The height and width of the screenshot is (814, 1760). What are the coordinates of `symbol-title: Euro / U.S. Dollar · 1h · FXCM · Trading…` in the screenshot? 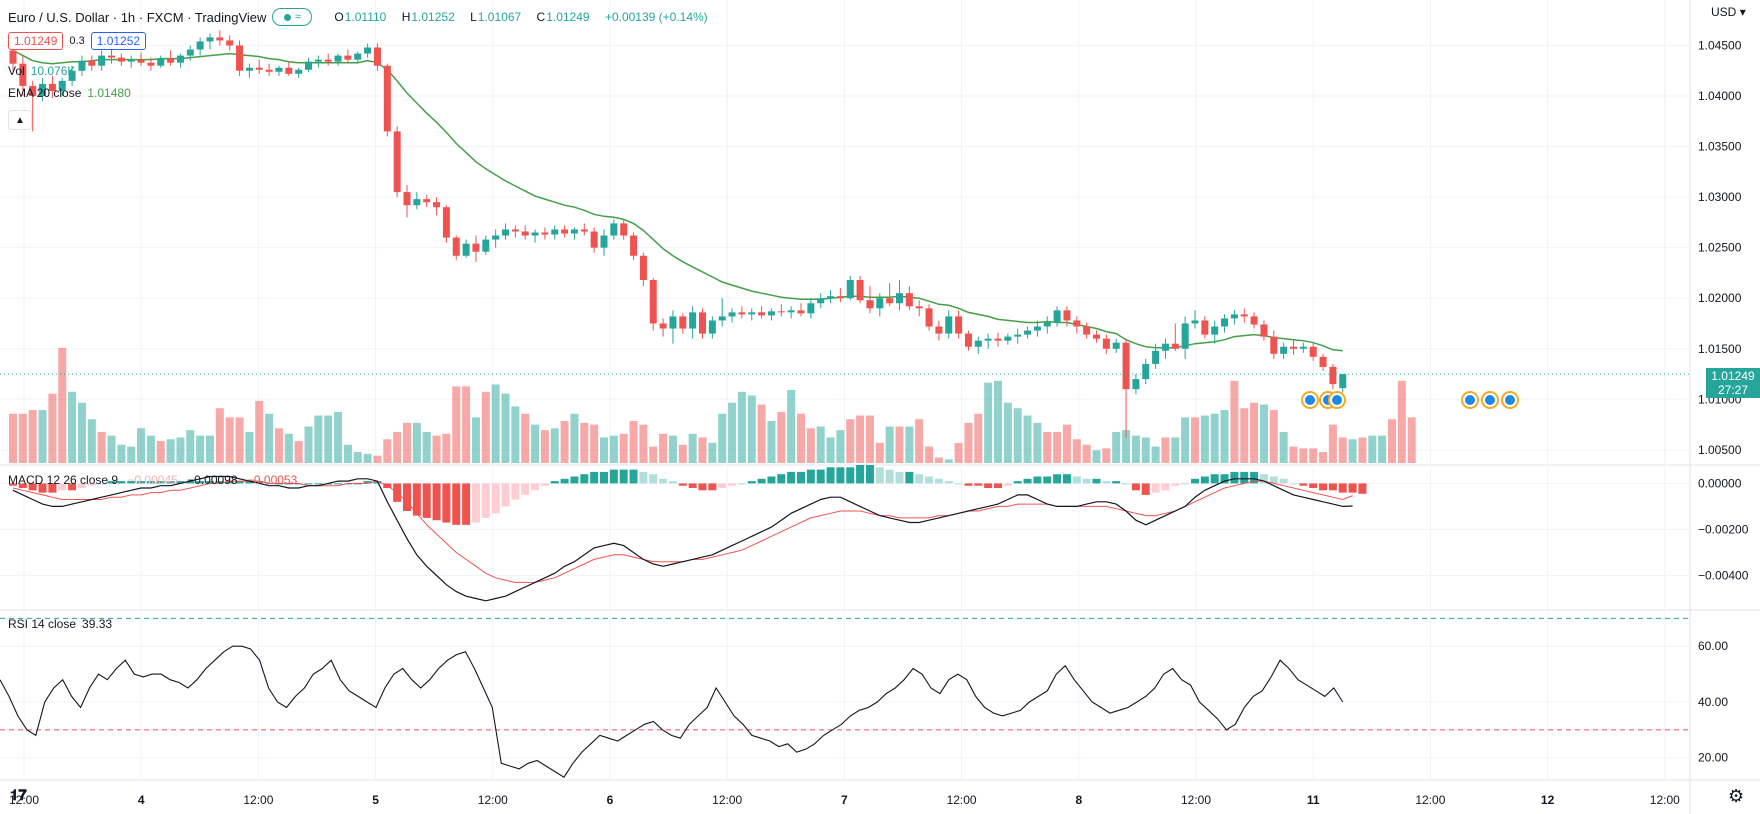 It's located at (137, 17).